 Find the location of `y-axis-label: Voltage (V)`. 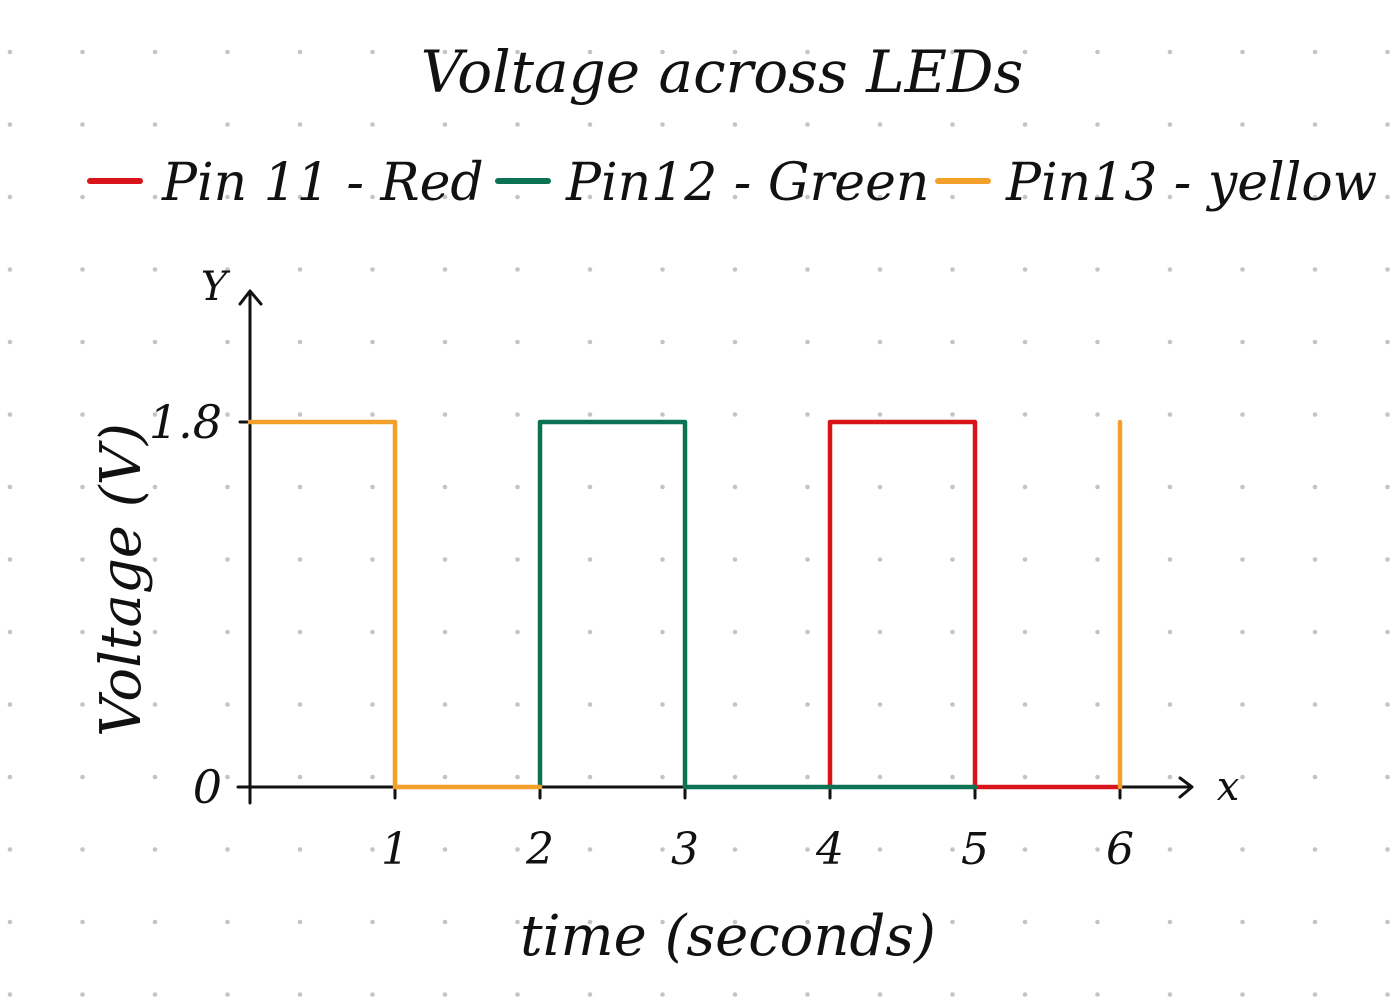

y-axis-label: Voltage (V) is located at coordinates (121, 580).